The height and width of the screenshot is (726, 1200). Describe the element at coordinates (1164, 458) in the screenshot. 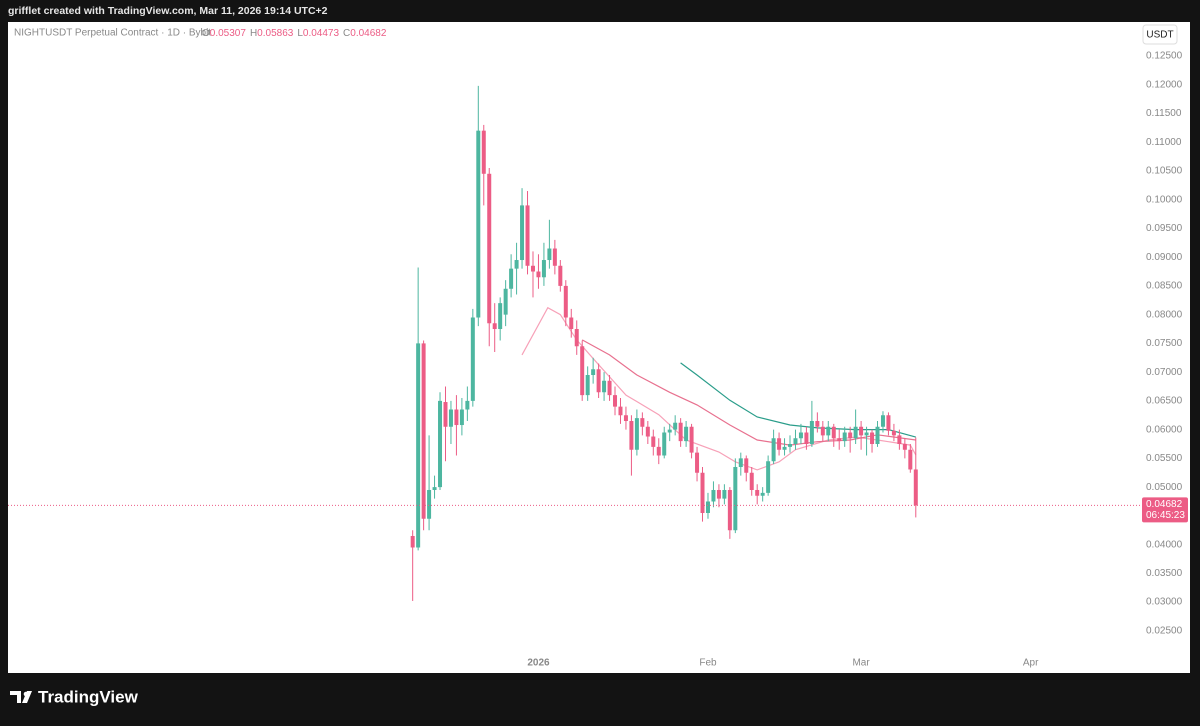

I see `y-tick-label: 0.05500` at that location.